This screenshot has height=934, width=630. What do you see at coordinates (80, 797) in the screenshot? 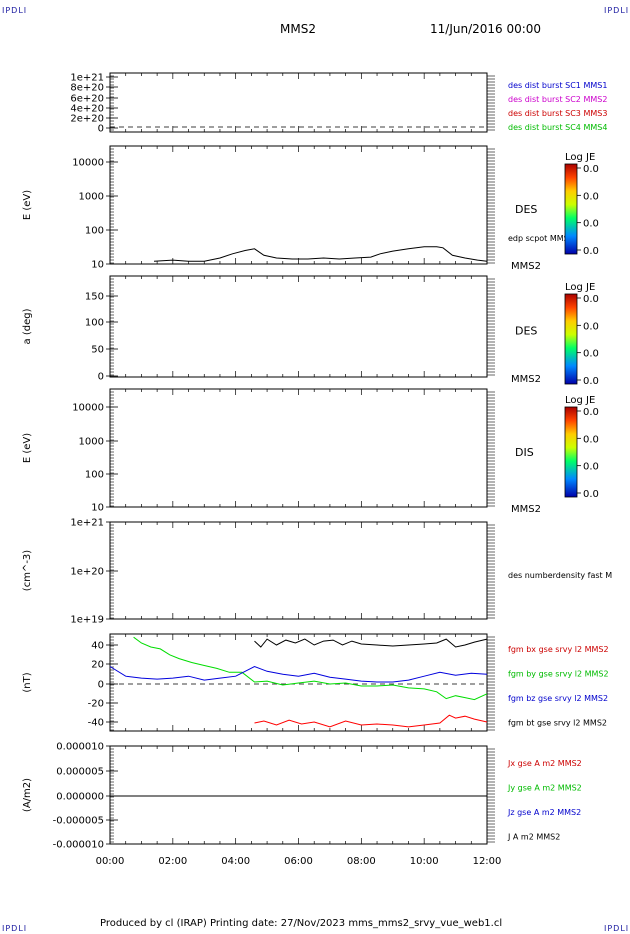
I see `y-tick-label-current: 0.000000` at bounding box center [80, 797].